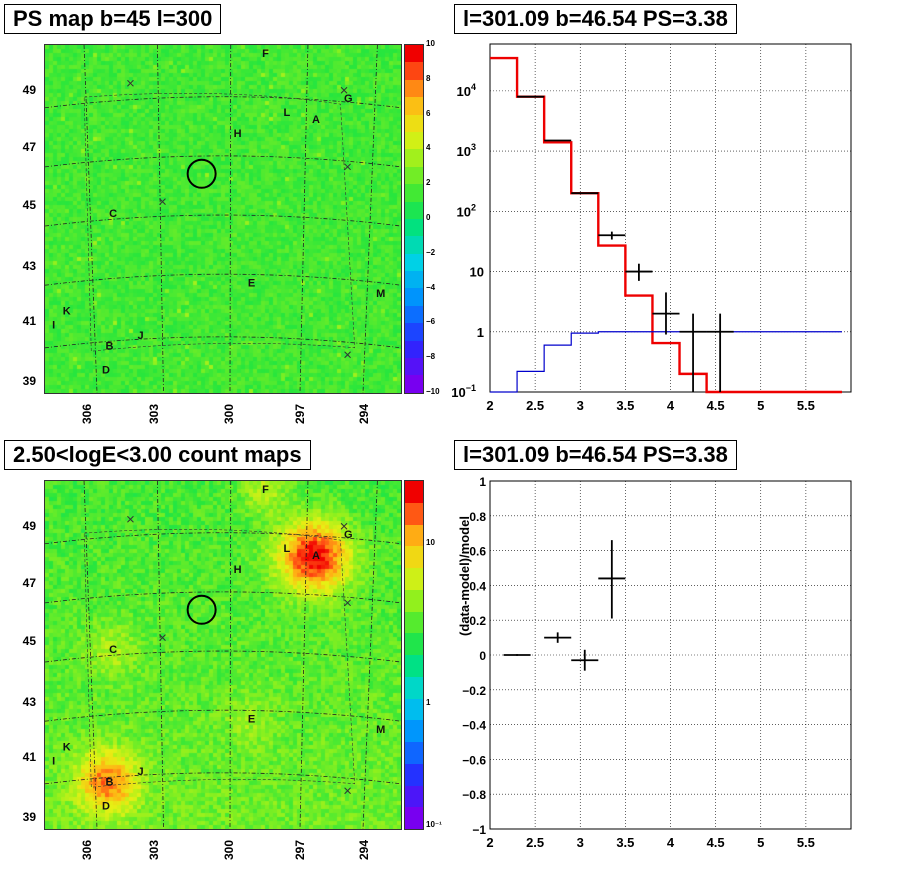 The image size is (898, 875). What do you see at coordinates (716, 405) in the screenshot?
I see `spectrum-x-tick-label: 4.5` at bounding box center [716, 405].